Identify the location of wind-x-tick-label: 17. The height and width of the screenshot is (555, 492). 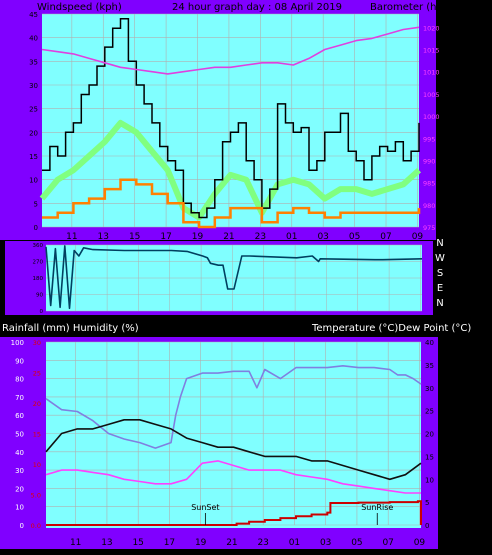
(165, 237).